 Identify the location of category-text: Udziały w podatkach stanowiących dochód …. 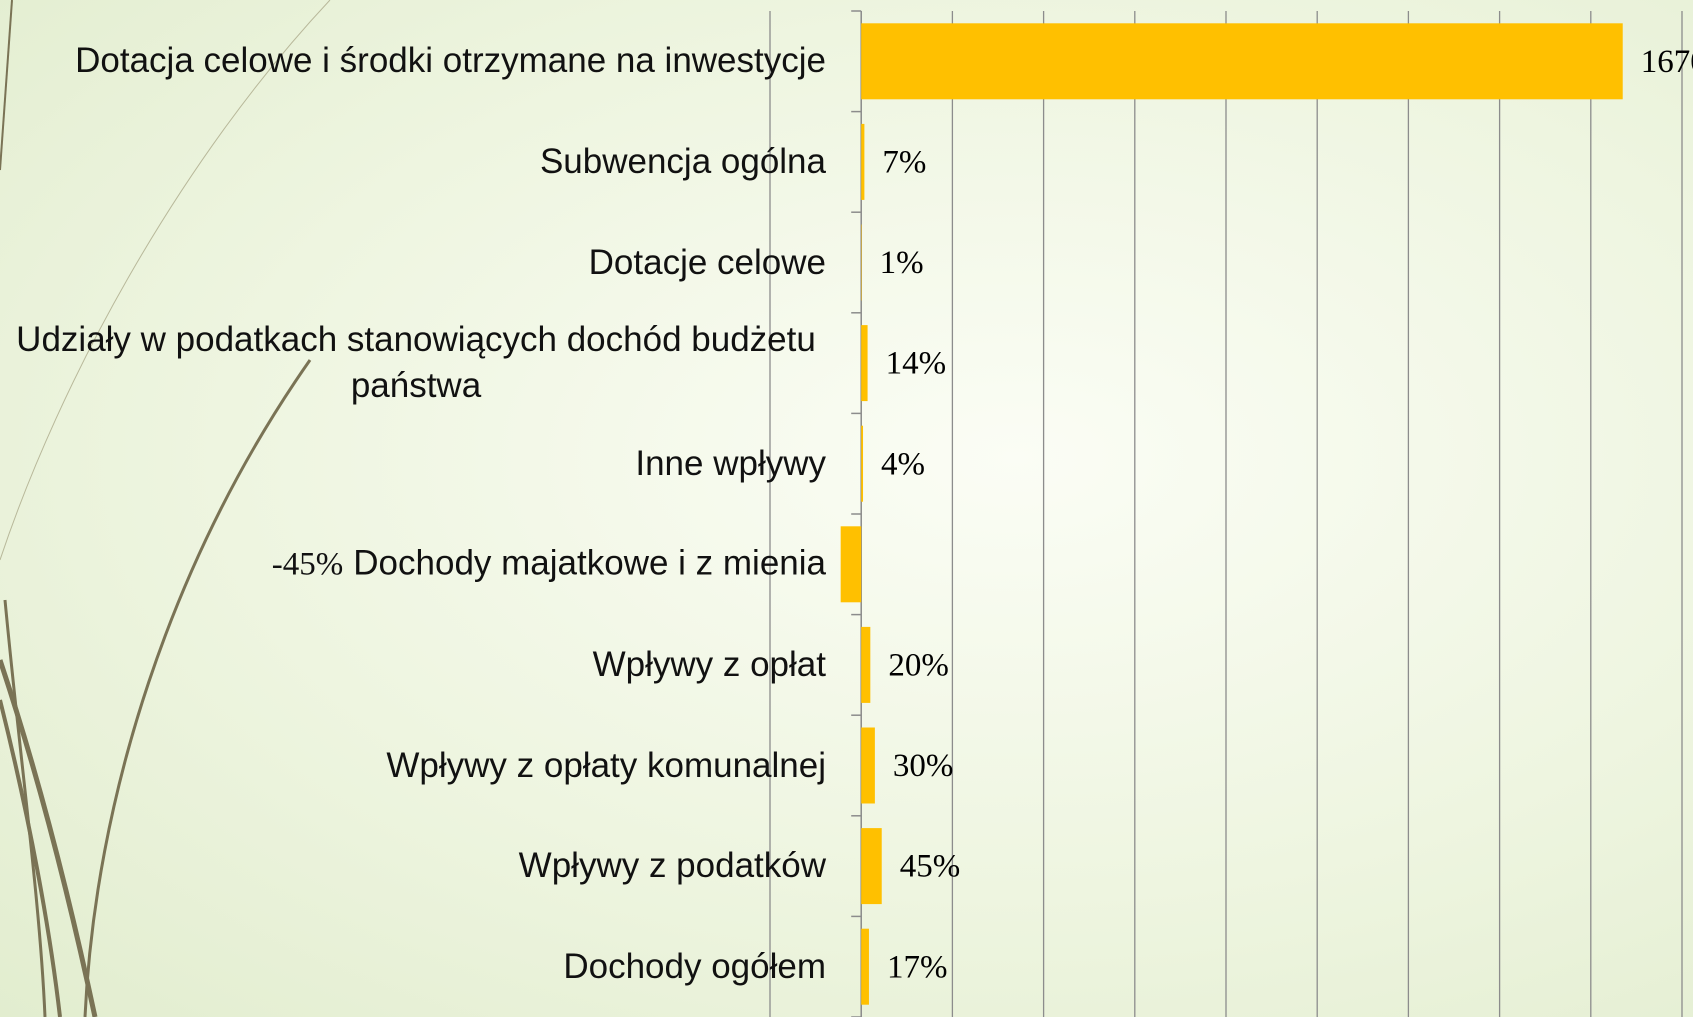
(416, 363).